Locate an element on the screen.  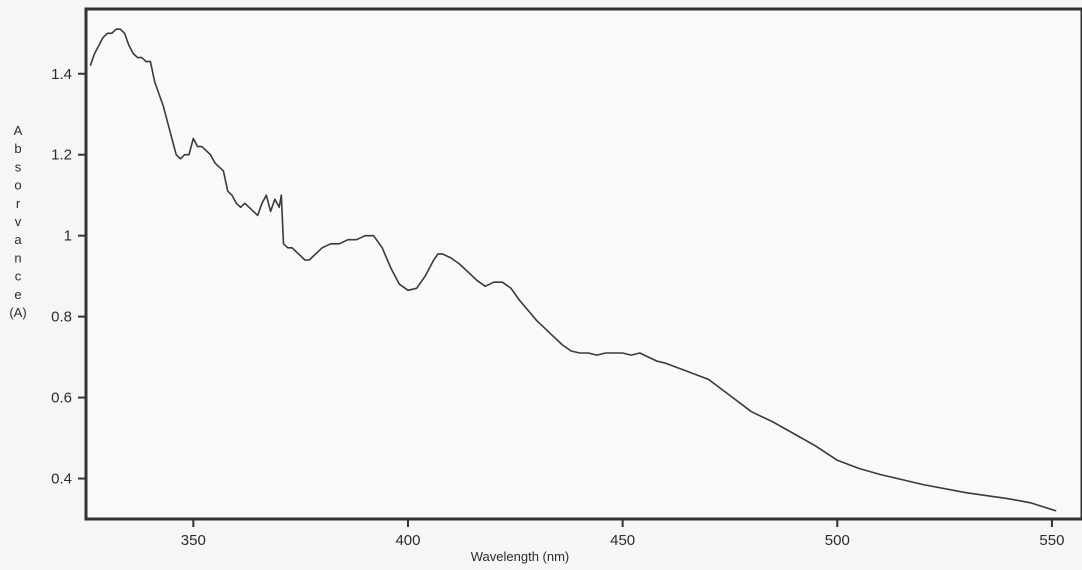
y-tick-label: 0.6 is located at coordinates (61, 398).